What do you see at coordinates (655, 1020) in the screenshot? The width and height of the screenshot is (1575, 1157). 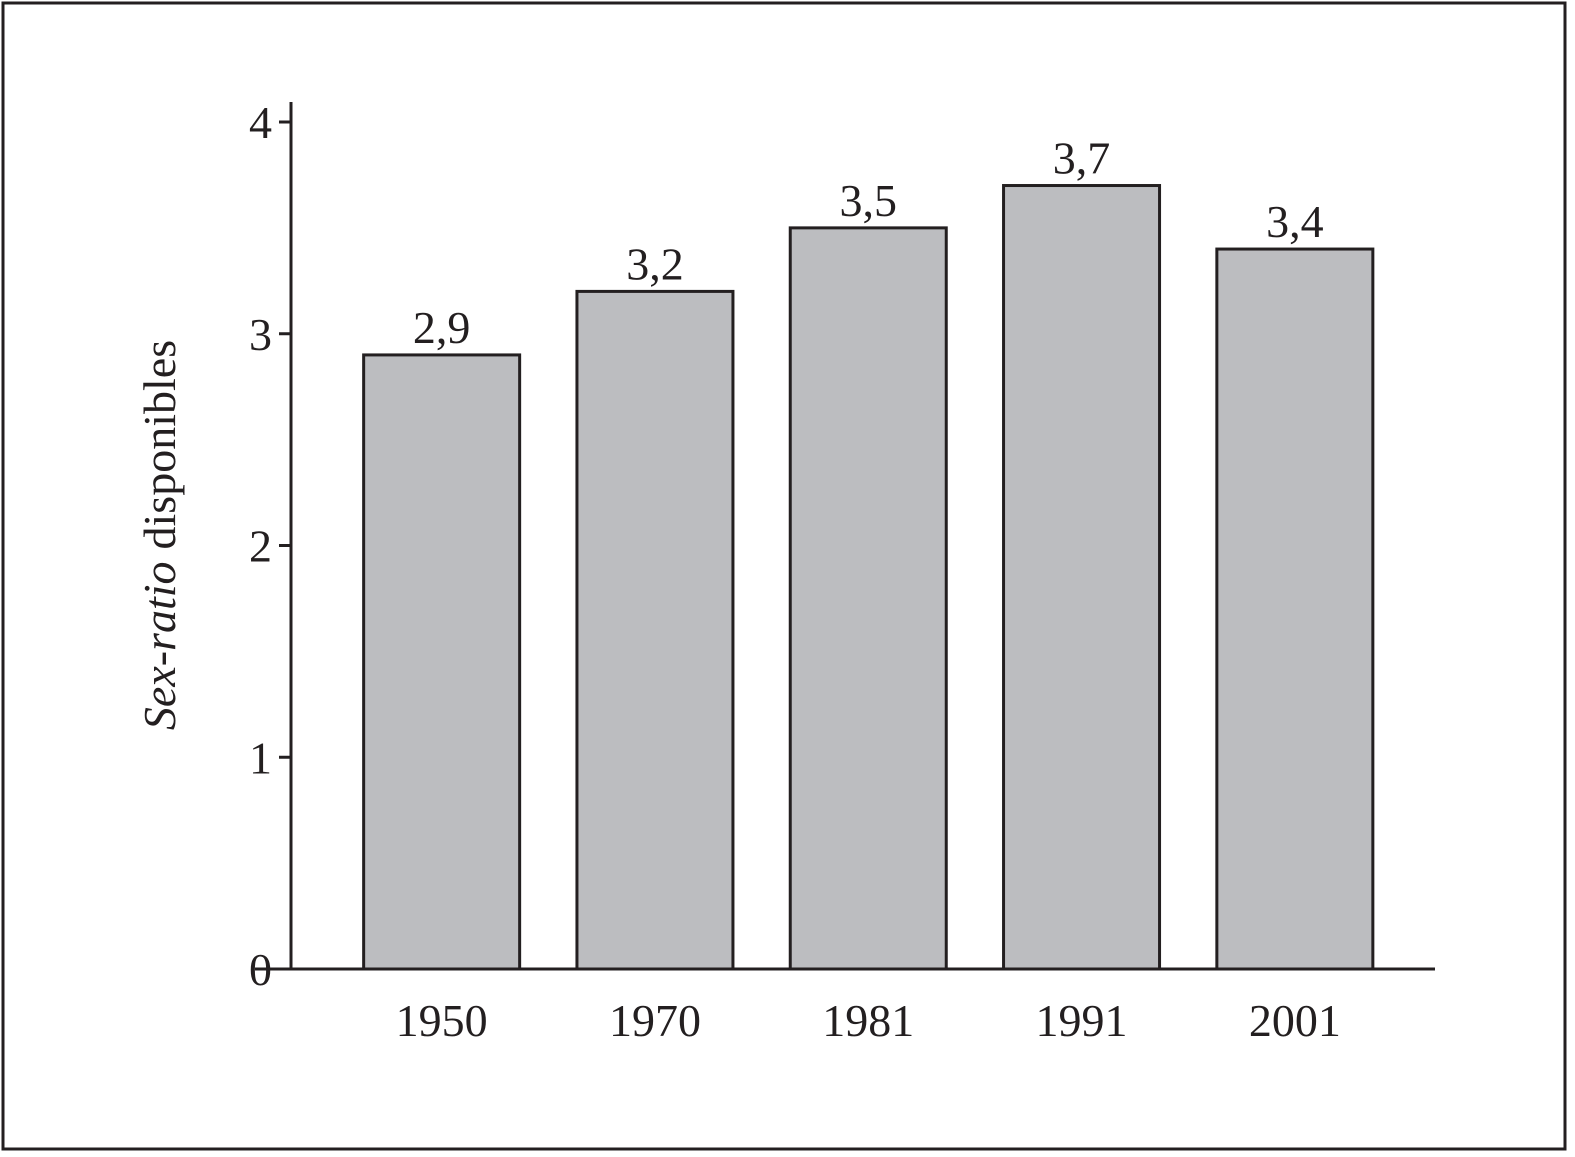 I see `x-tick-label: 1970` at bounding box center [655, 1020].